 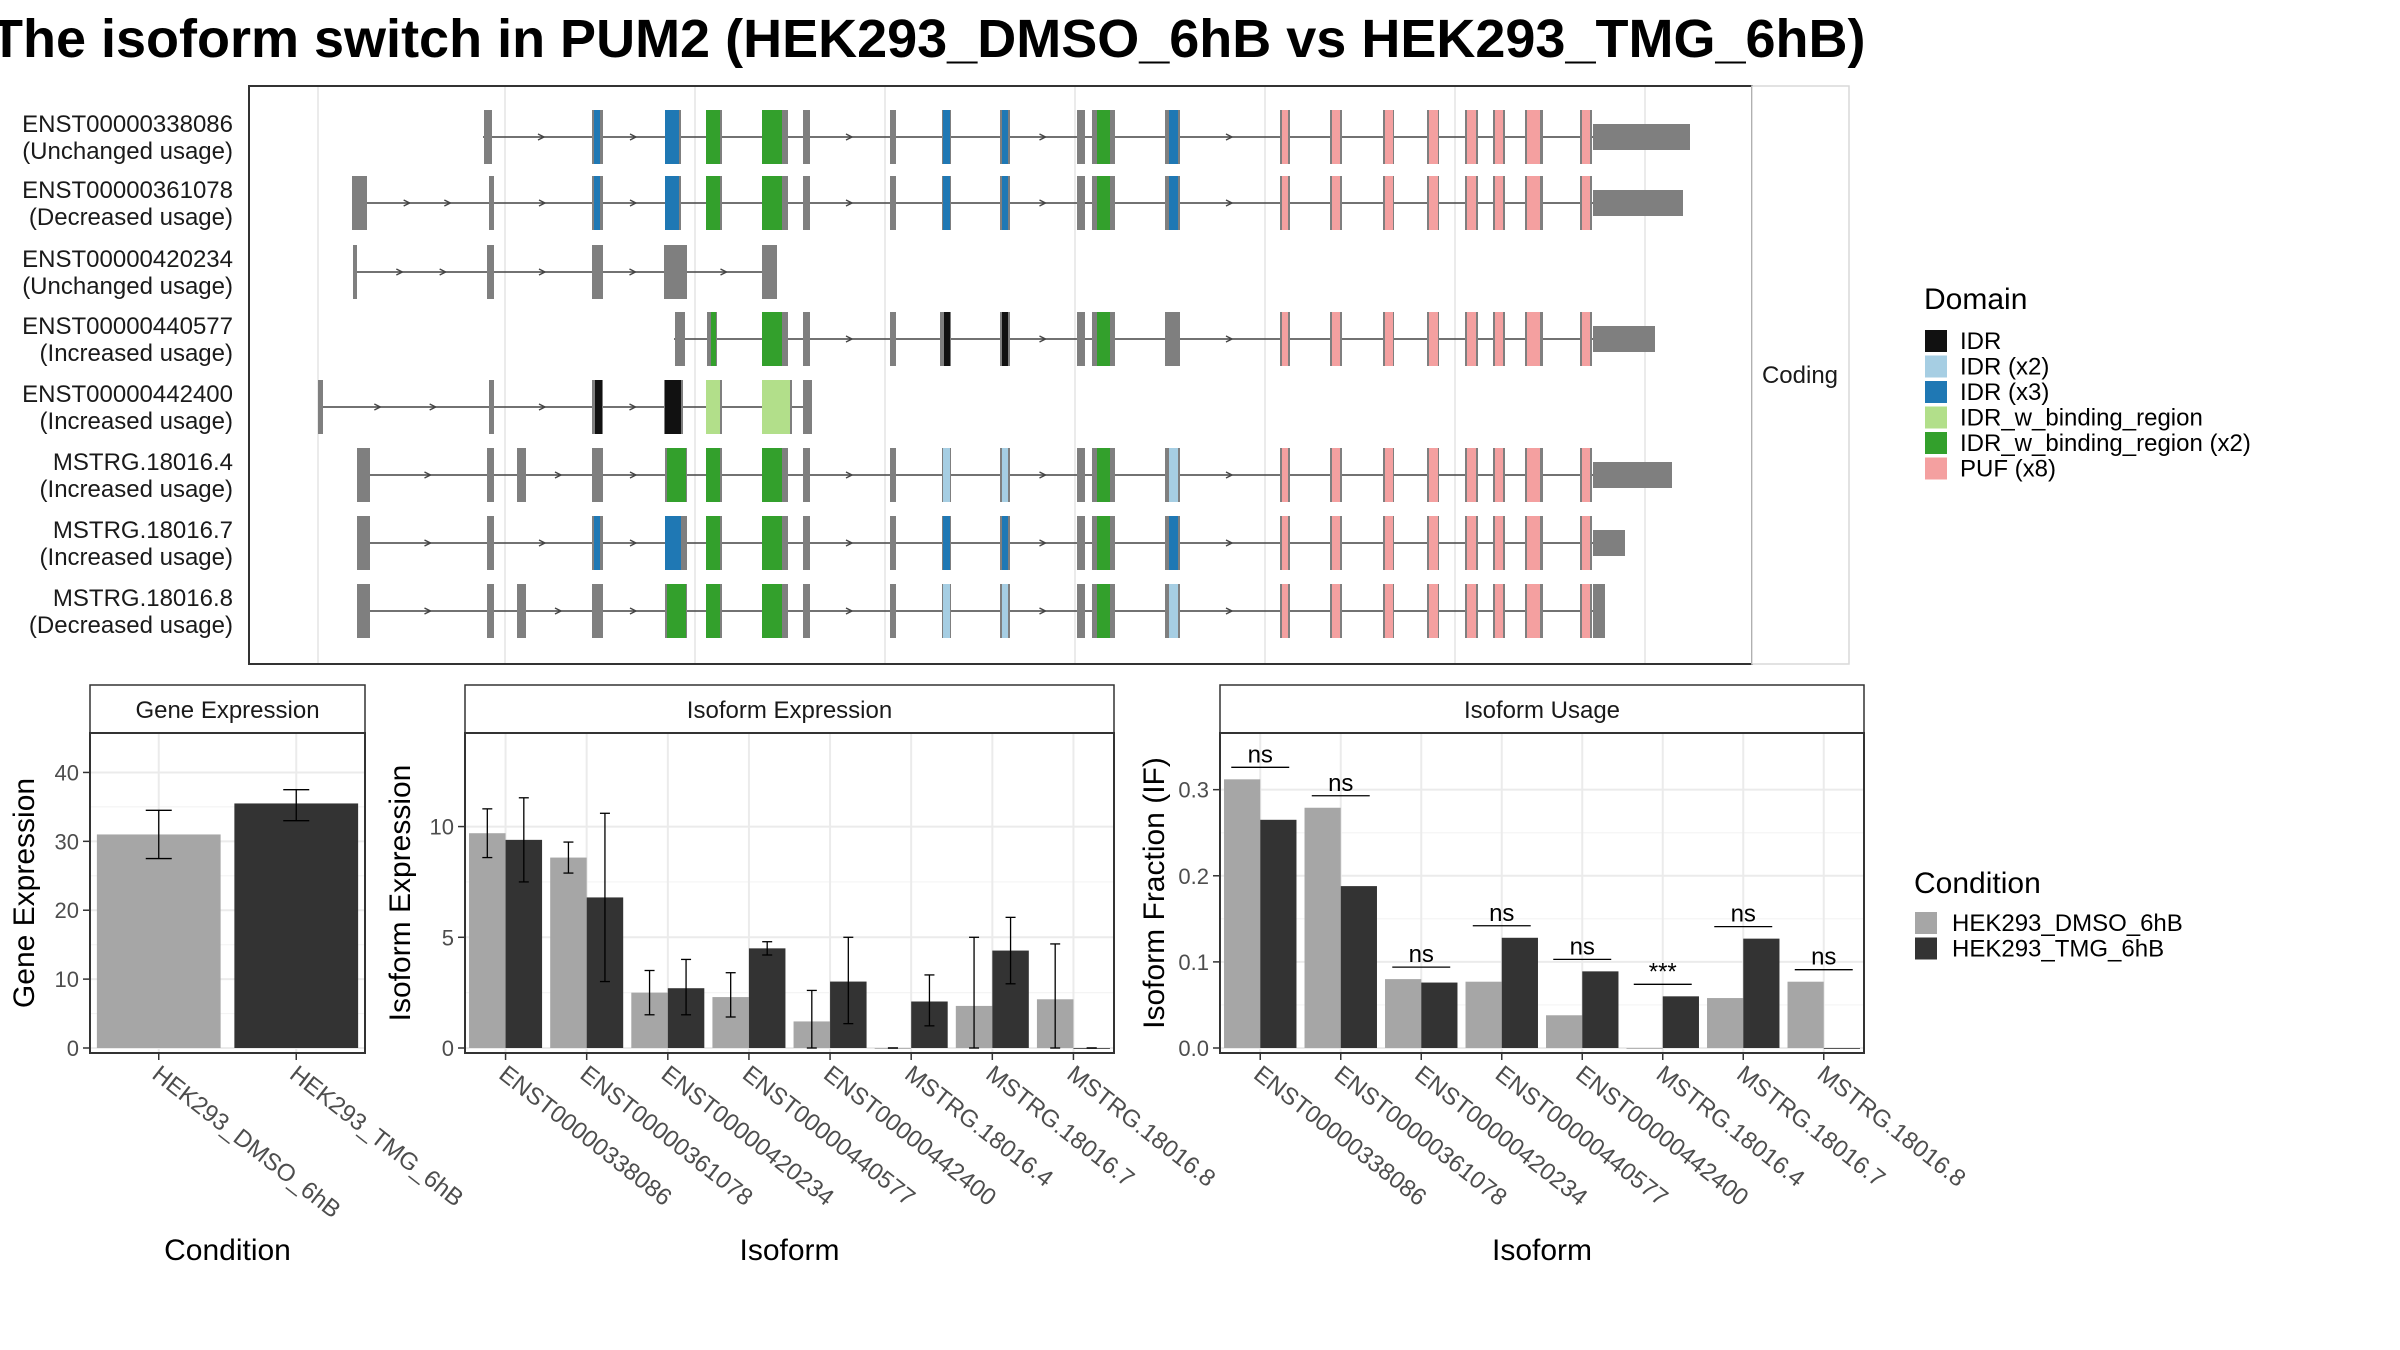 I want to click on condition-legend-key, so click(x=1926, y=923).